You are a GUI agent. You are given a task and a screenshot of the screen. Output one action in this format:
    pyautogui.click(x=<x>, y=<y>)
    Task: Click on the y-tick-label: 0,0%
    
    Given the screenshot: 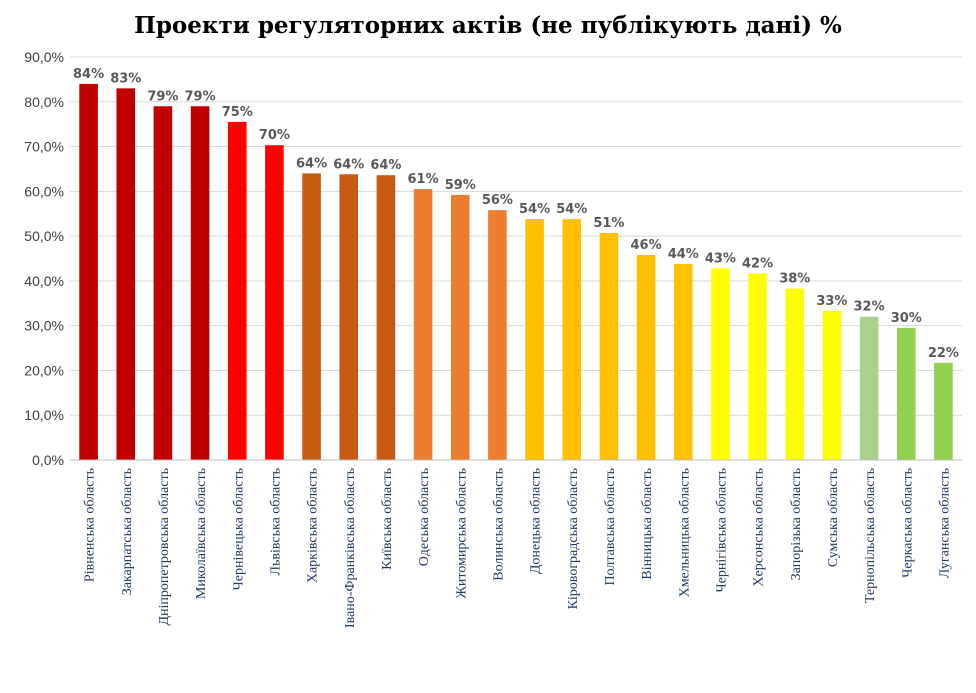 What is the action you would take?
    pyautogui.click(x=48, y=460)
    